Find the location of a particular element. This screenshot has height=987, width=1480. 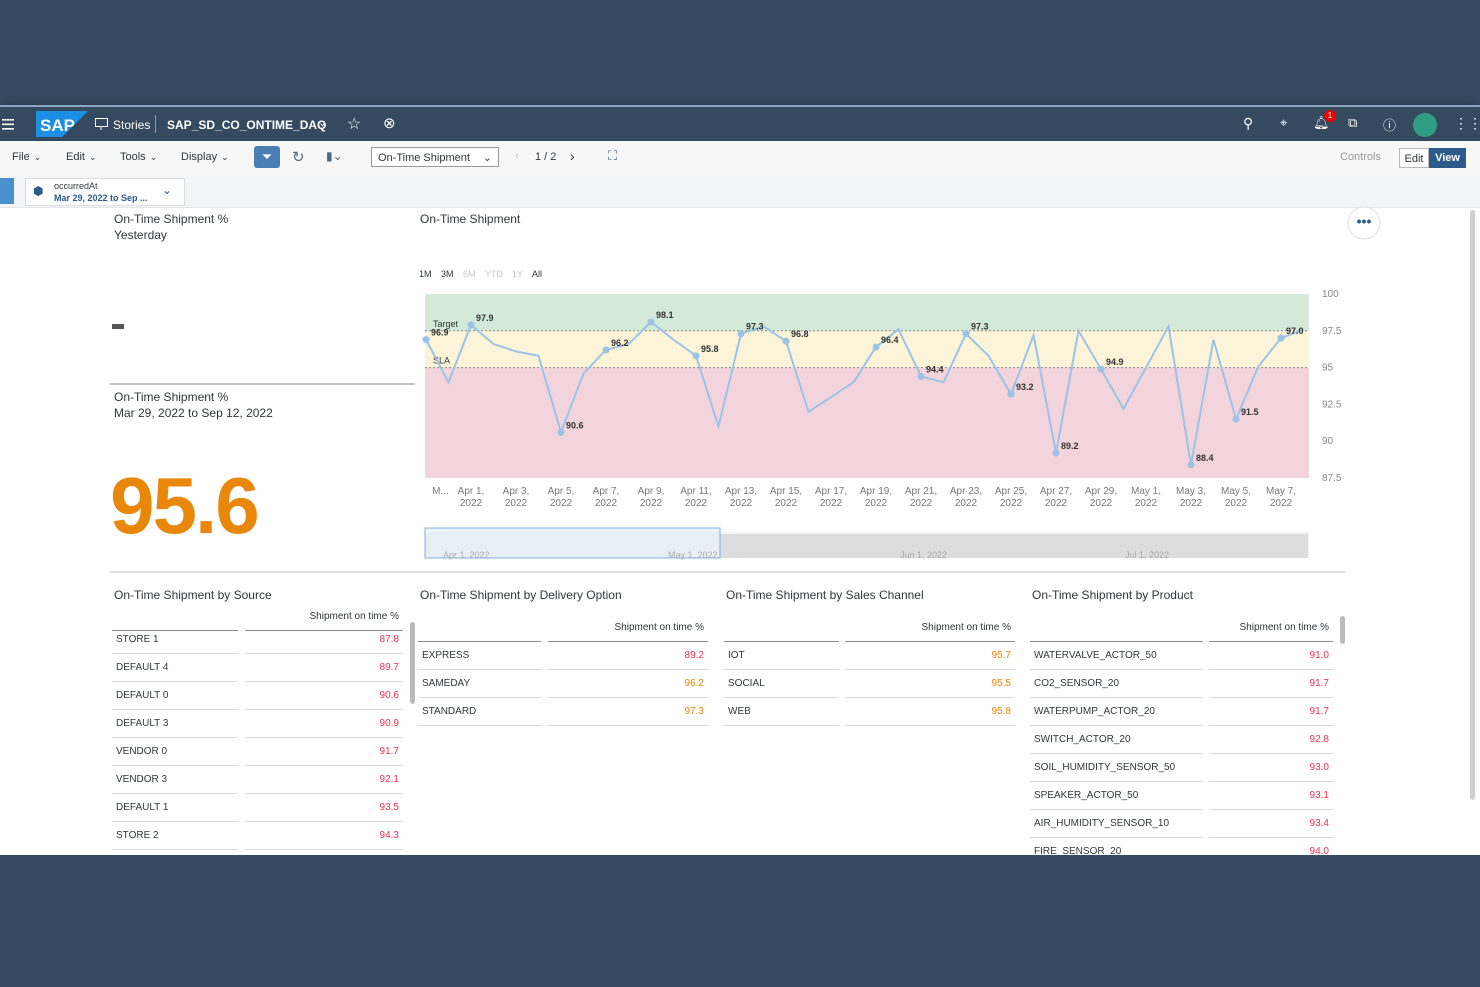

row-label: SAMEDAY is located at coordinates (479, 684).